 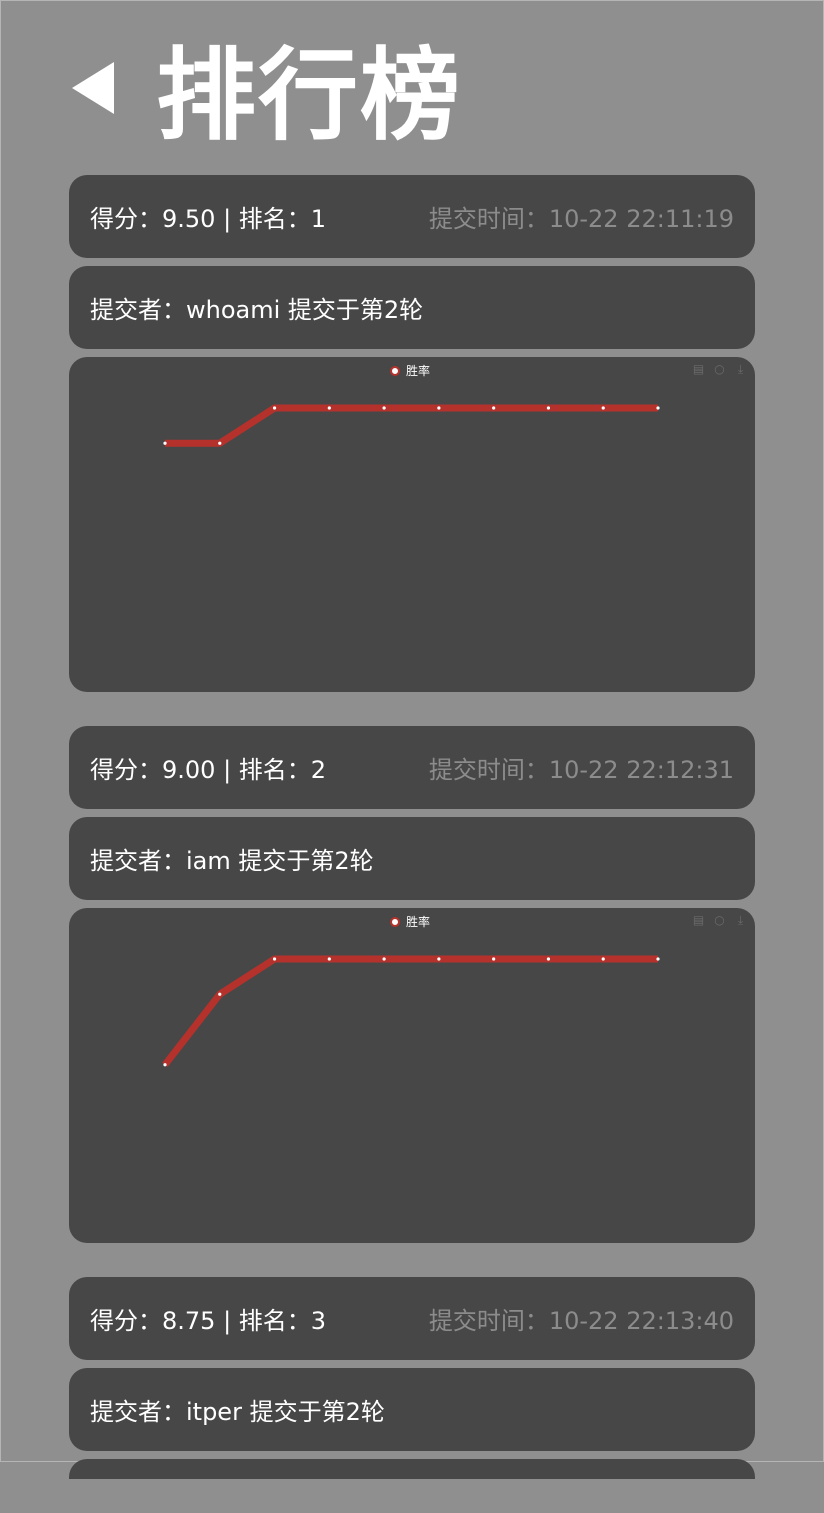 What do you see at coordinates (581, 219) in the screenshot?
I see `submit-time-text: 提交时间：10-22 22:11:19` at bounding box center [581, 219].